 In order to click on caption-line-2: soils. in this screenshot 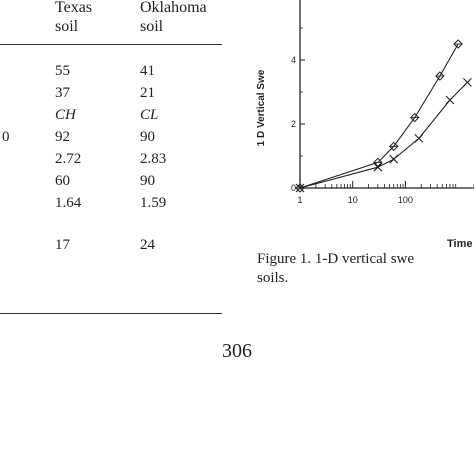, I will do `click(273, 278)`.